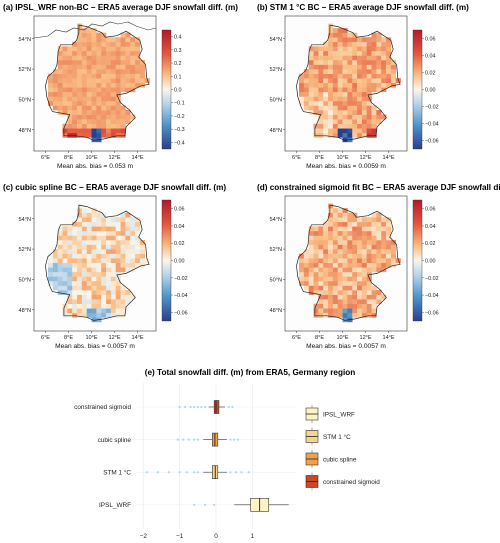  What do you see at coordinates (117, 472) in the screenshot?
I see `category-label: STM 1 °C` at bounding box center [117, 472].